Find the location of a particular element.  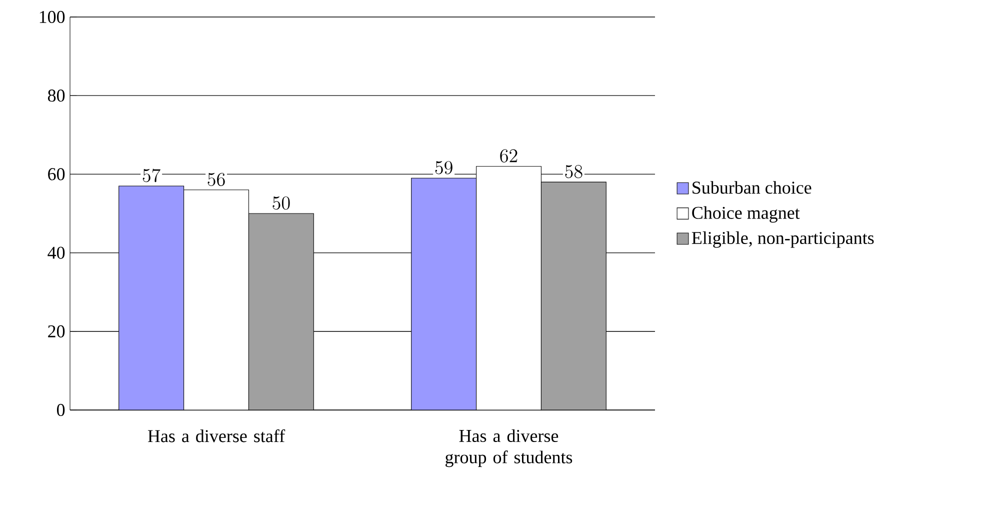

y-tick-label: 100 is located at coordinates (52, 17).